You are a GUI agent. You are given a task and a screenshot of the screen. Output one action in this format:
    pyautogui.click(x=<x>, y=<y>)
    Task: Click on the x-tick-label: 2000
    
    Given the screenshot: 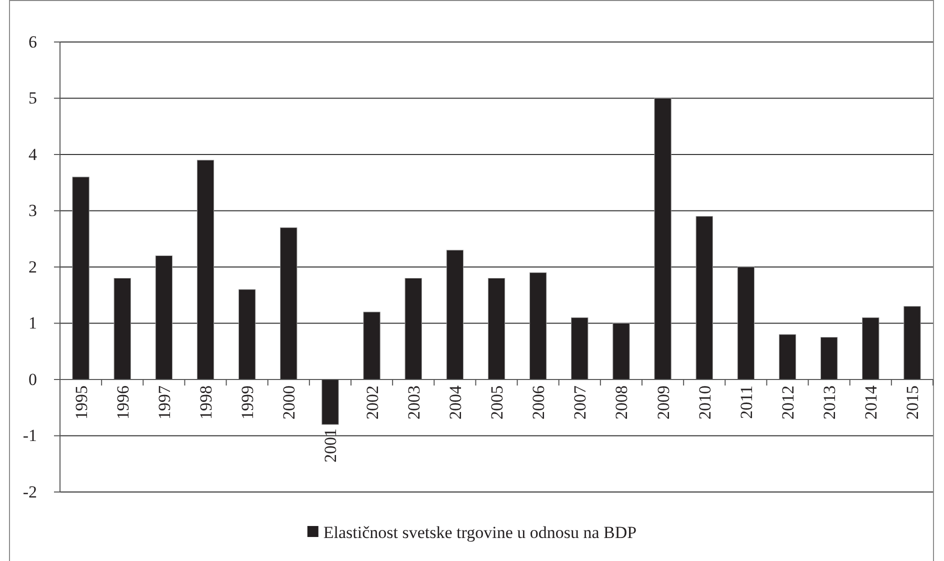 What is the action you would take?
    pyautogui.click(x=289, y=403)
    